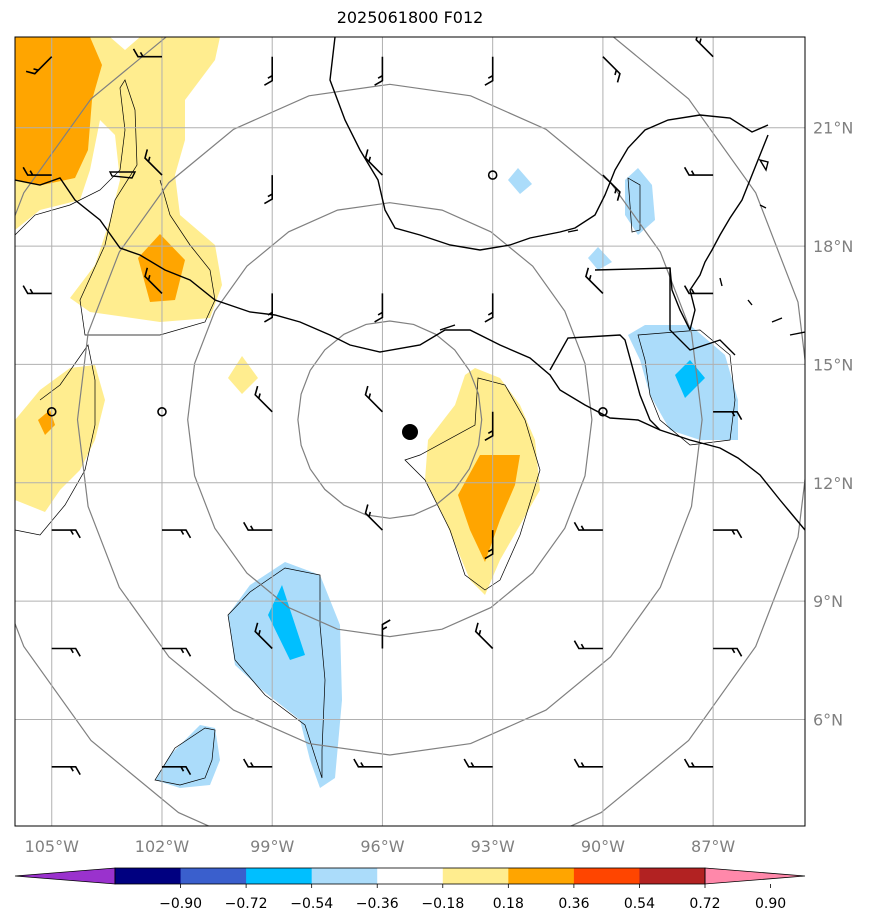  I want to click on border-guatemala, so click(642, 299).